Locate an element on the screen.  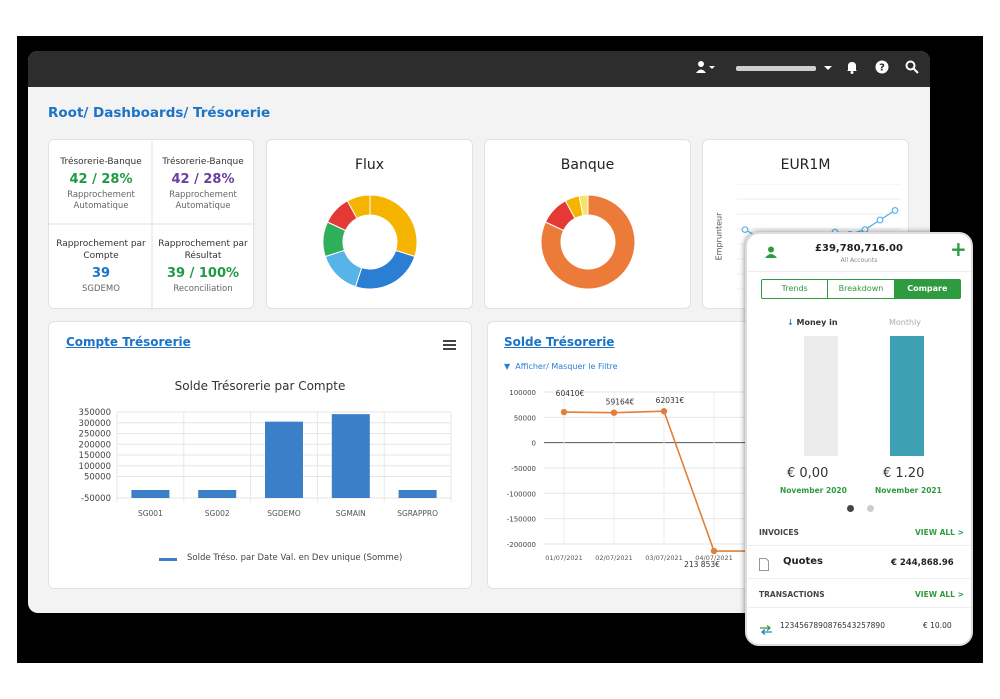
bar-ytick-label: 100000 is located at coordinates (95, 467).